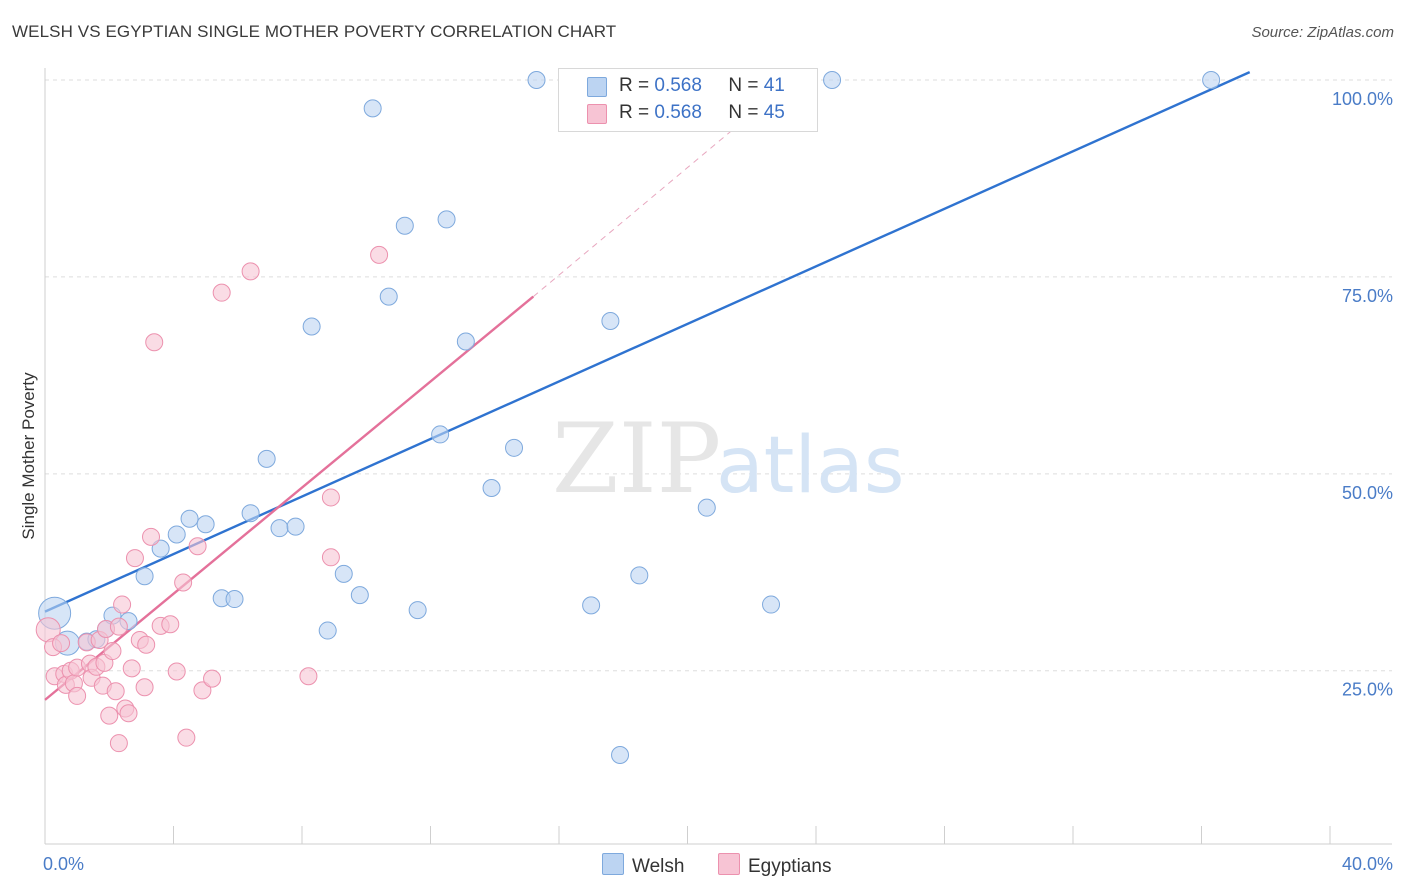 The width and height of the screenshot is (1406, 892). I want to click on watermark-atlas: atlas, so click(810, 466).